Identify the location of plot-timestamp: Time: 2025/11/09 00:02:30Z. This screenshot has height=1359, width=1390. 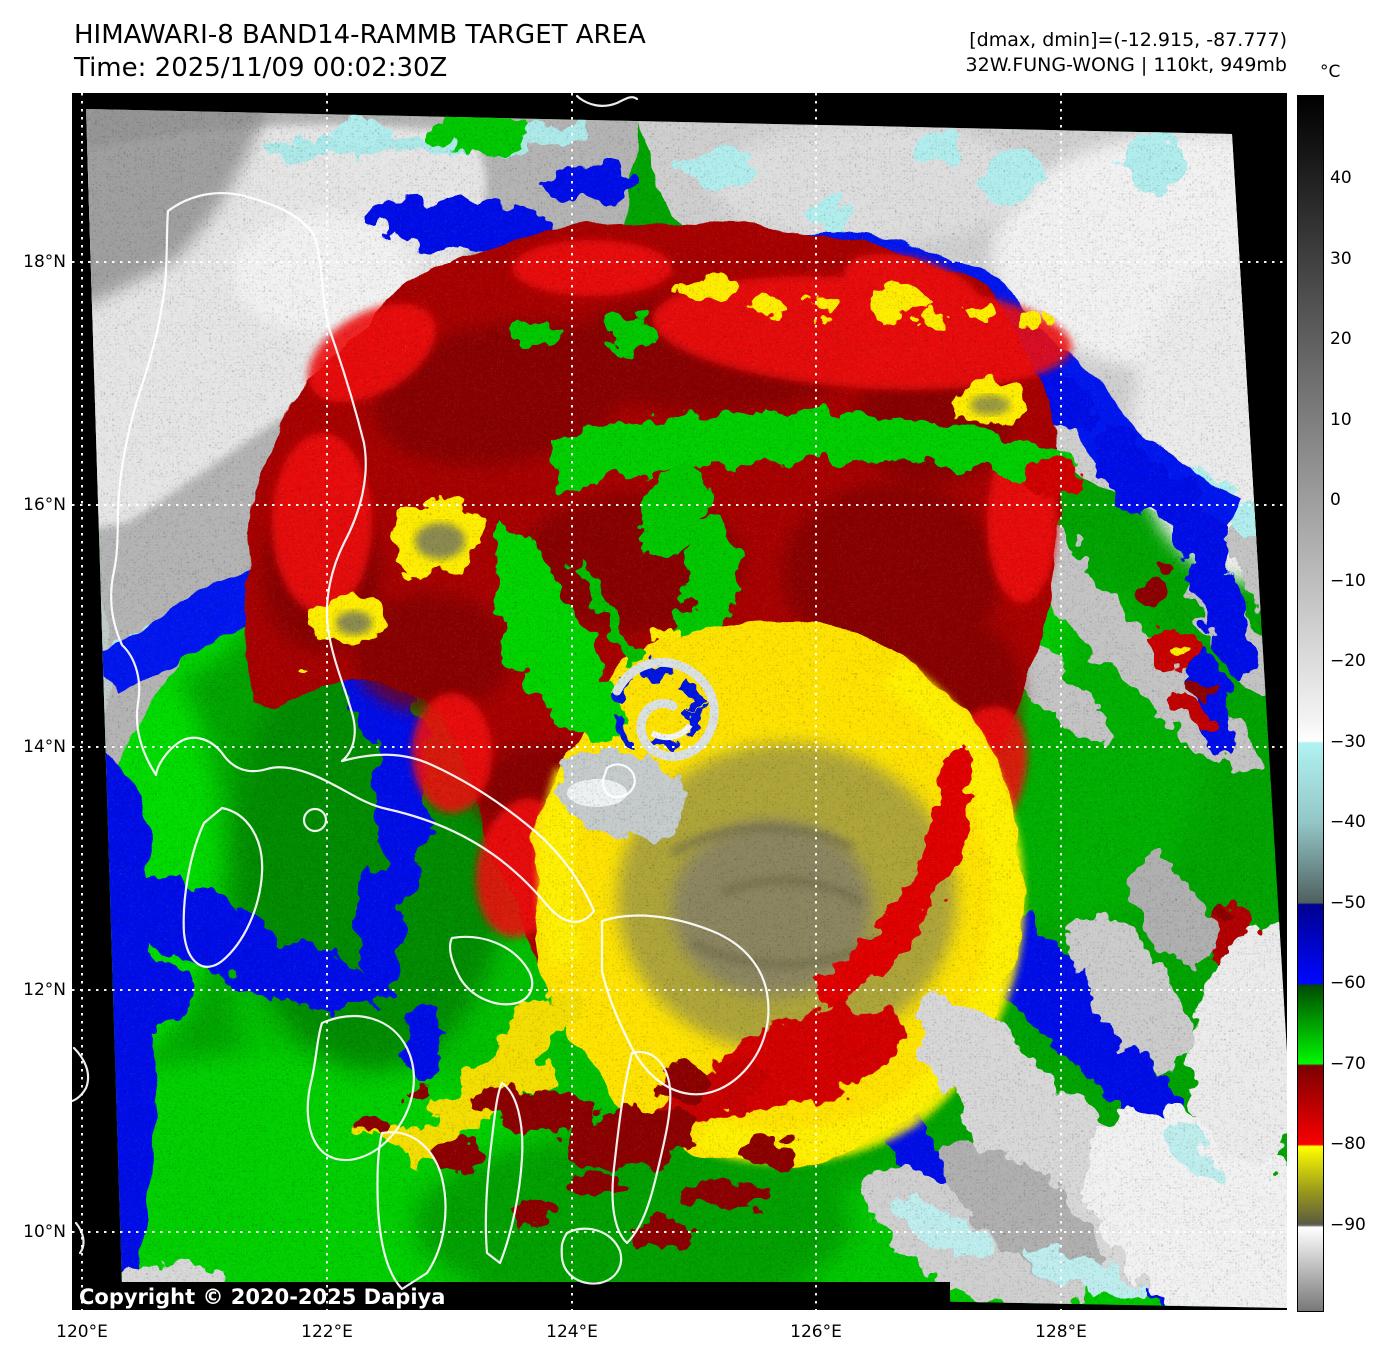
(261, 68).